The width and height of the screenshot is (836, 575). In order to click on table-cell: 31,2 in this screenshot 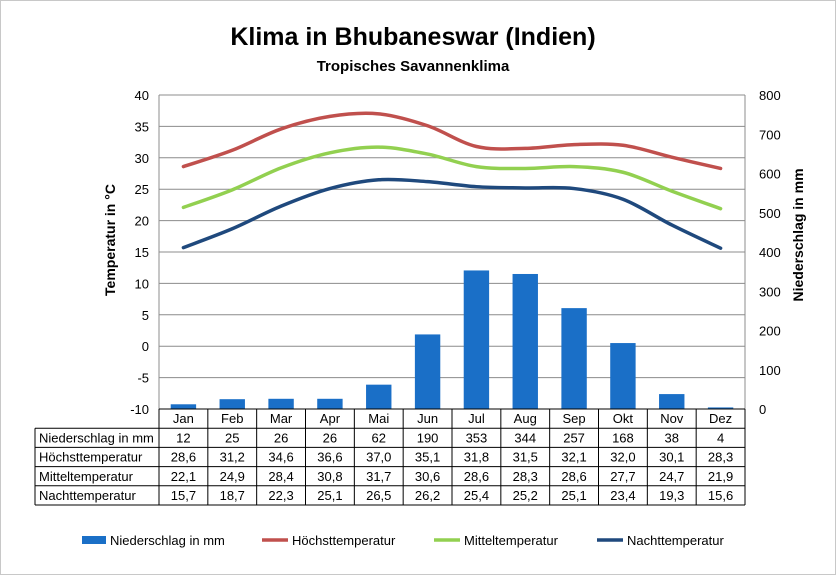, I will do `click(232, 457)`.